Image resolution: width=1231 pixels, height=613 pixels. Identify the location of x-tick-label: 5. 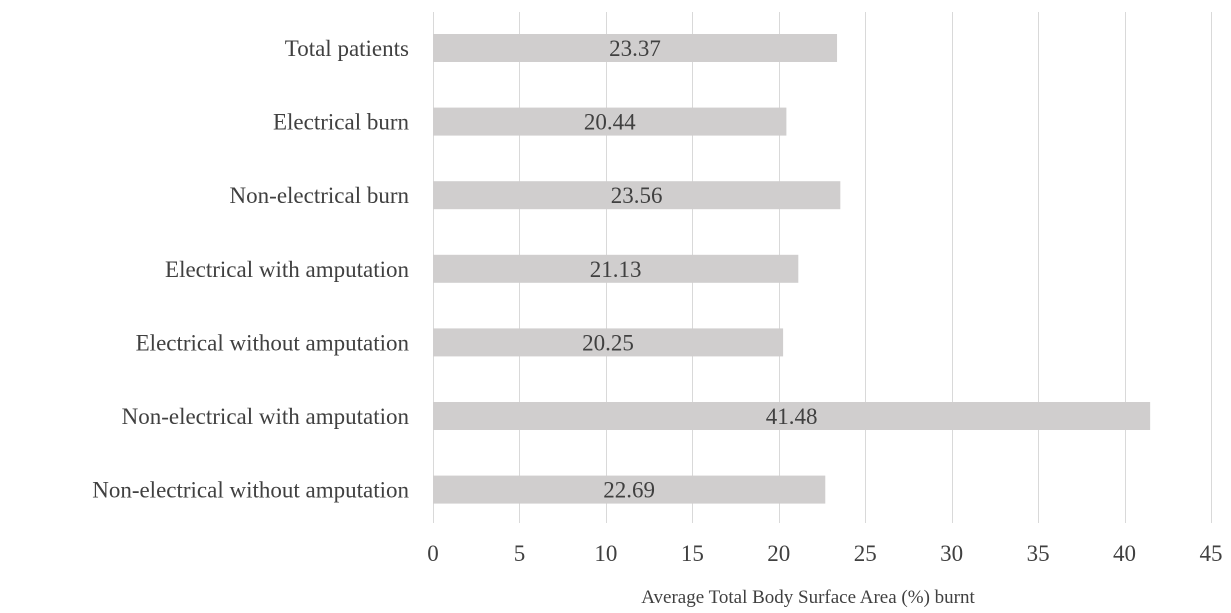
(520, 553).